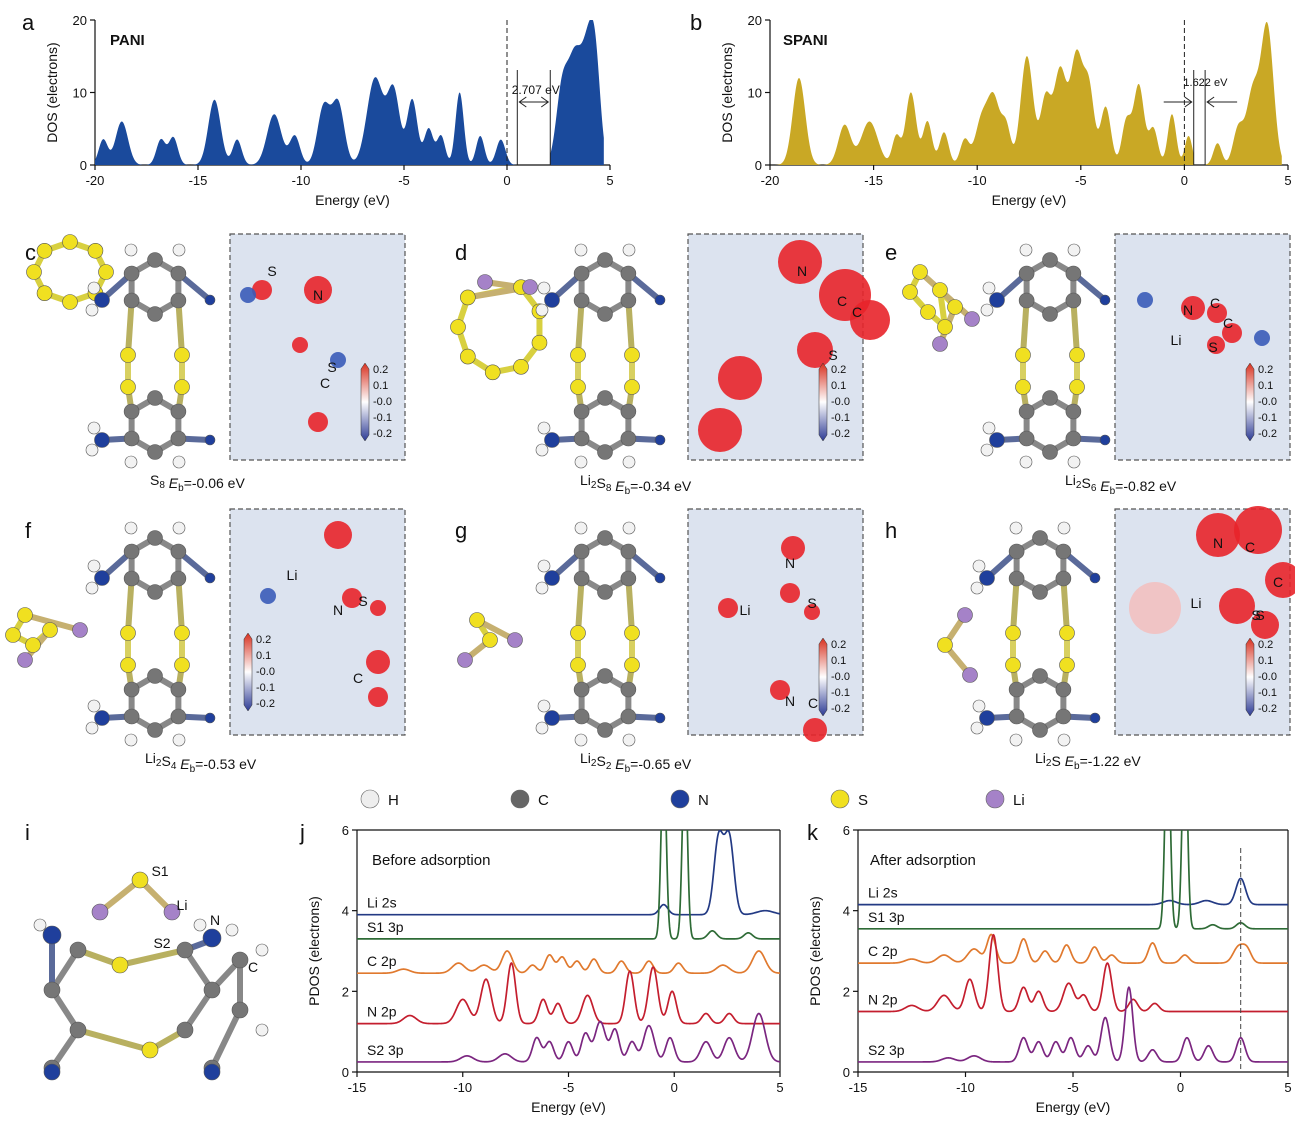 This screenshot has height=1126, width=1295. What do you see at coordinates (382, 903) in the screenshot?
I see `series-label-0: Li 2s` at bounding box center [382, 903].